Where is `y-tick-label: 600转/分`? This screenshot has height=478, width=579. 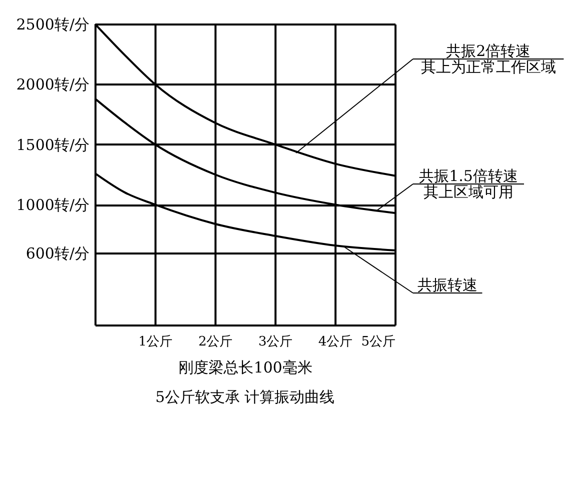
y-tick-label: 600转/分 is located at coordinates (58, 253).